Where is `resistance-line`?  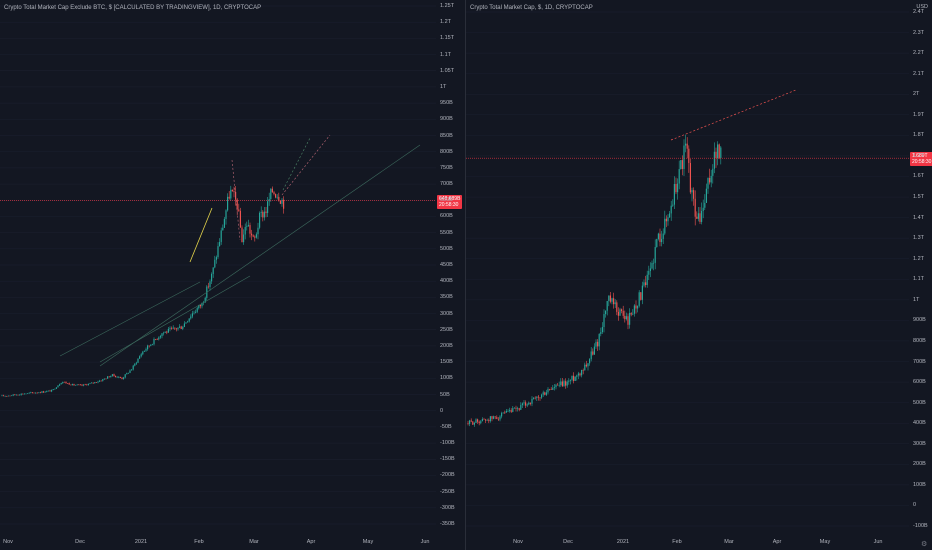
resistance-line is located at coordinates (733, 115).